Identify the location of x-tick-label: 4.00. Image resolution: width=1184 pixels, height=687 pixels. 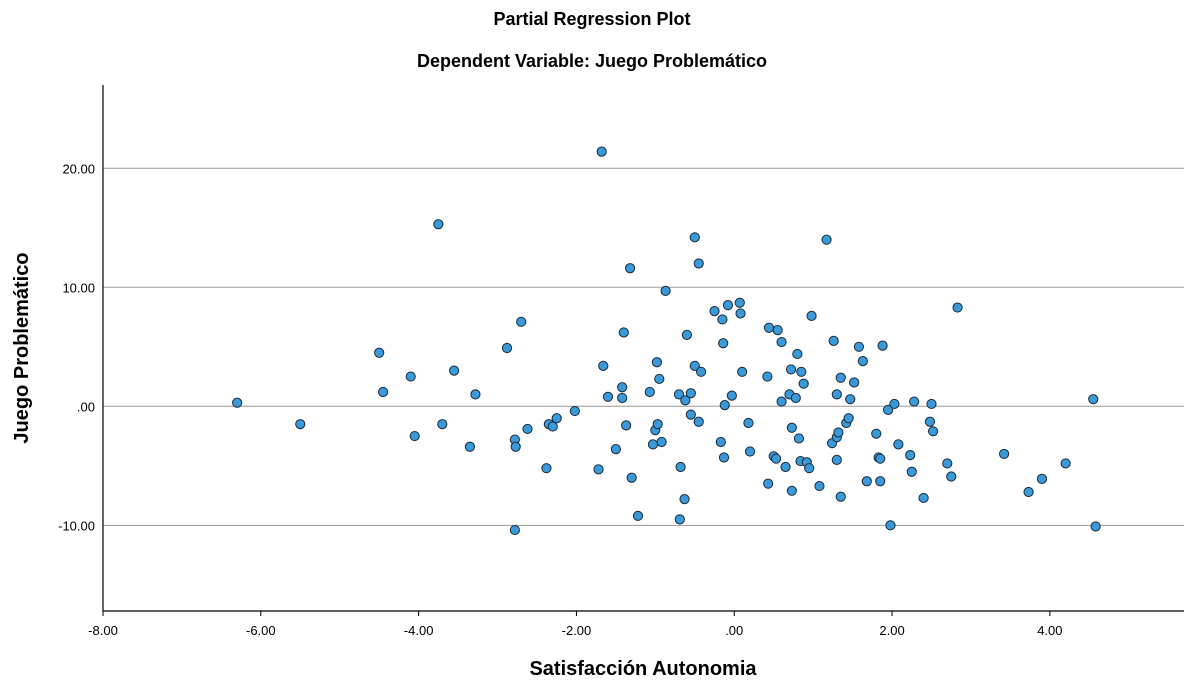
(1049, 630).